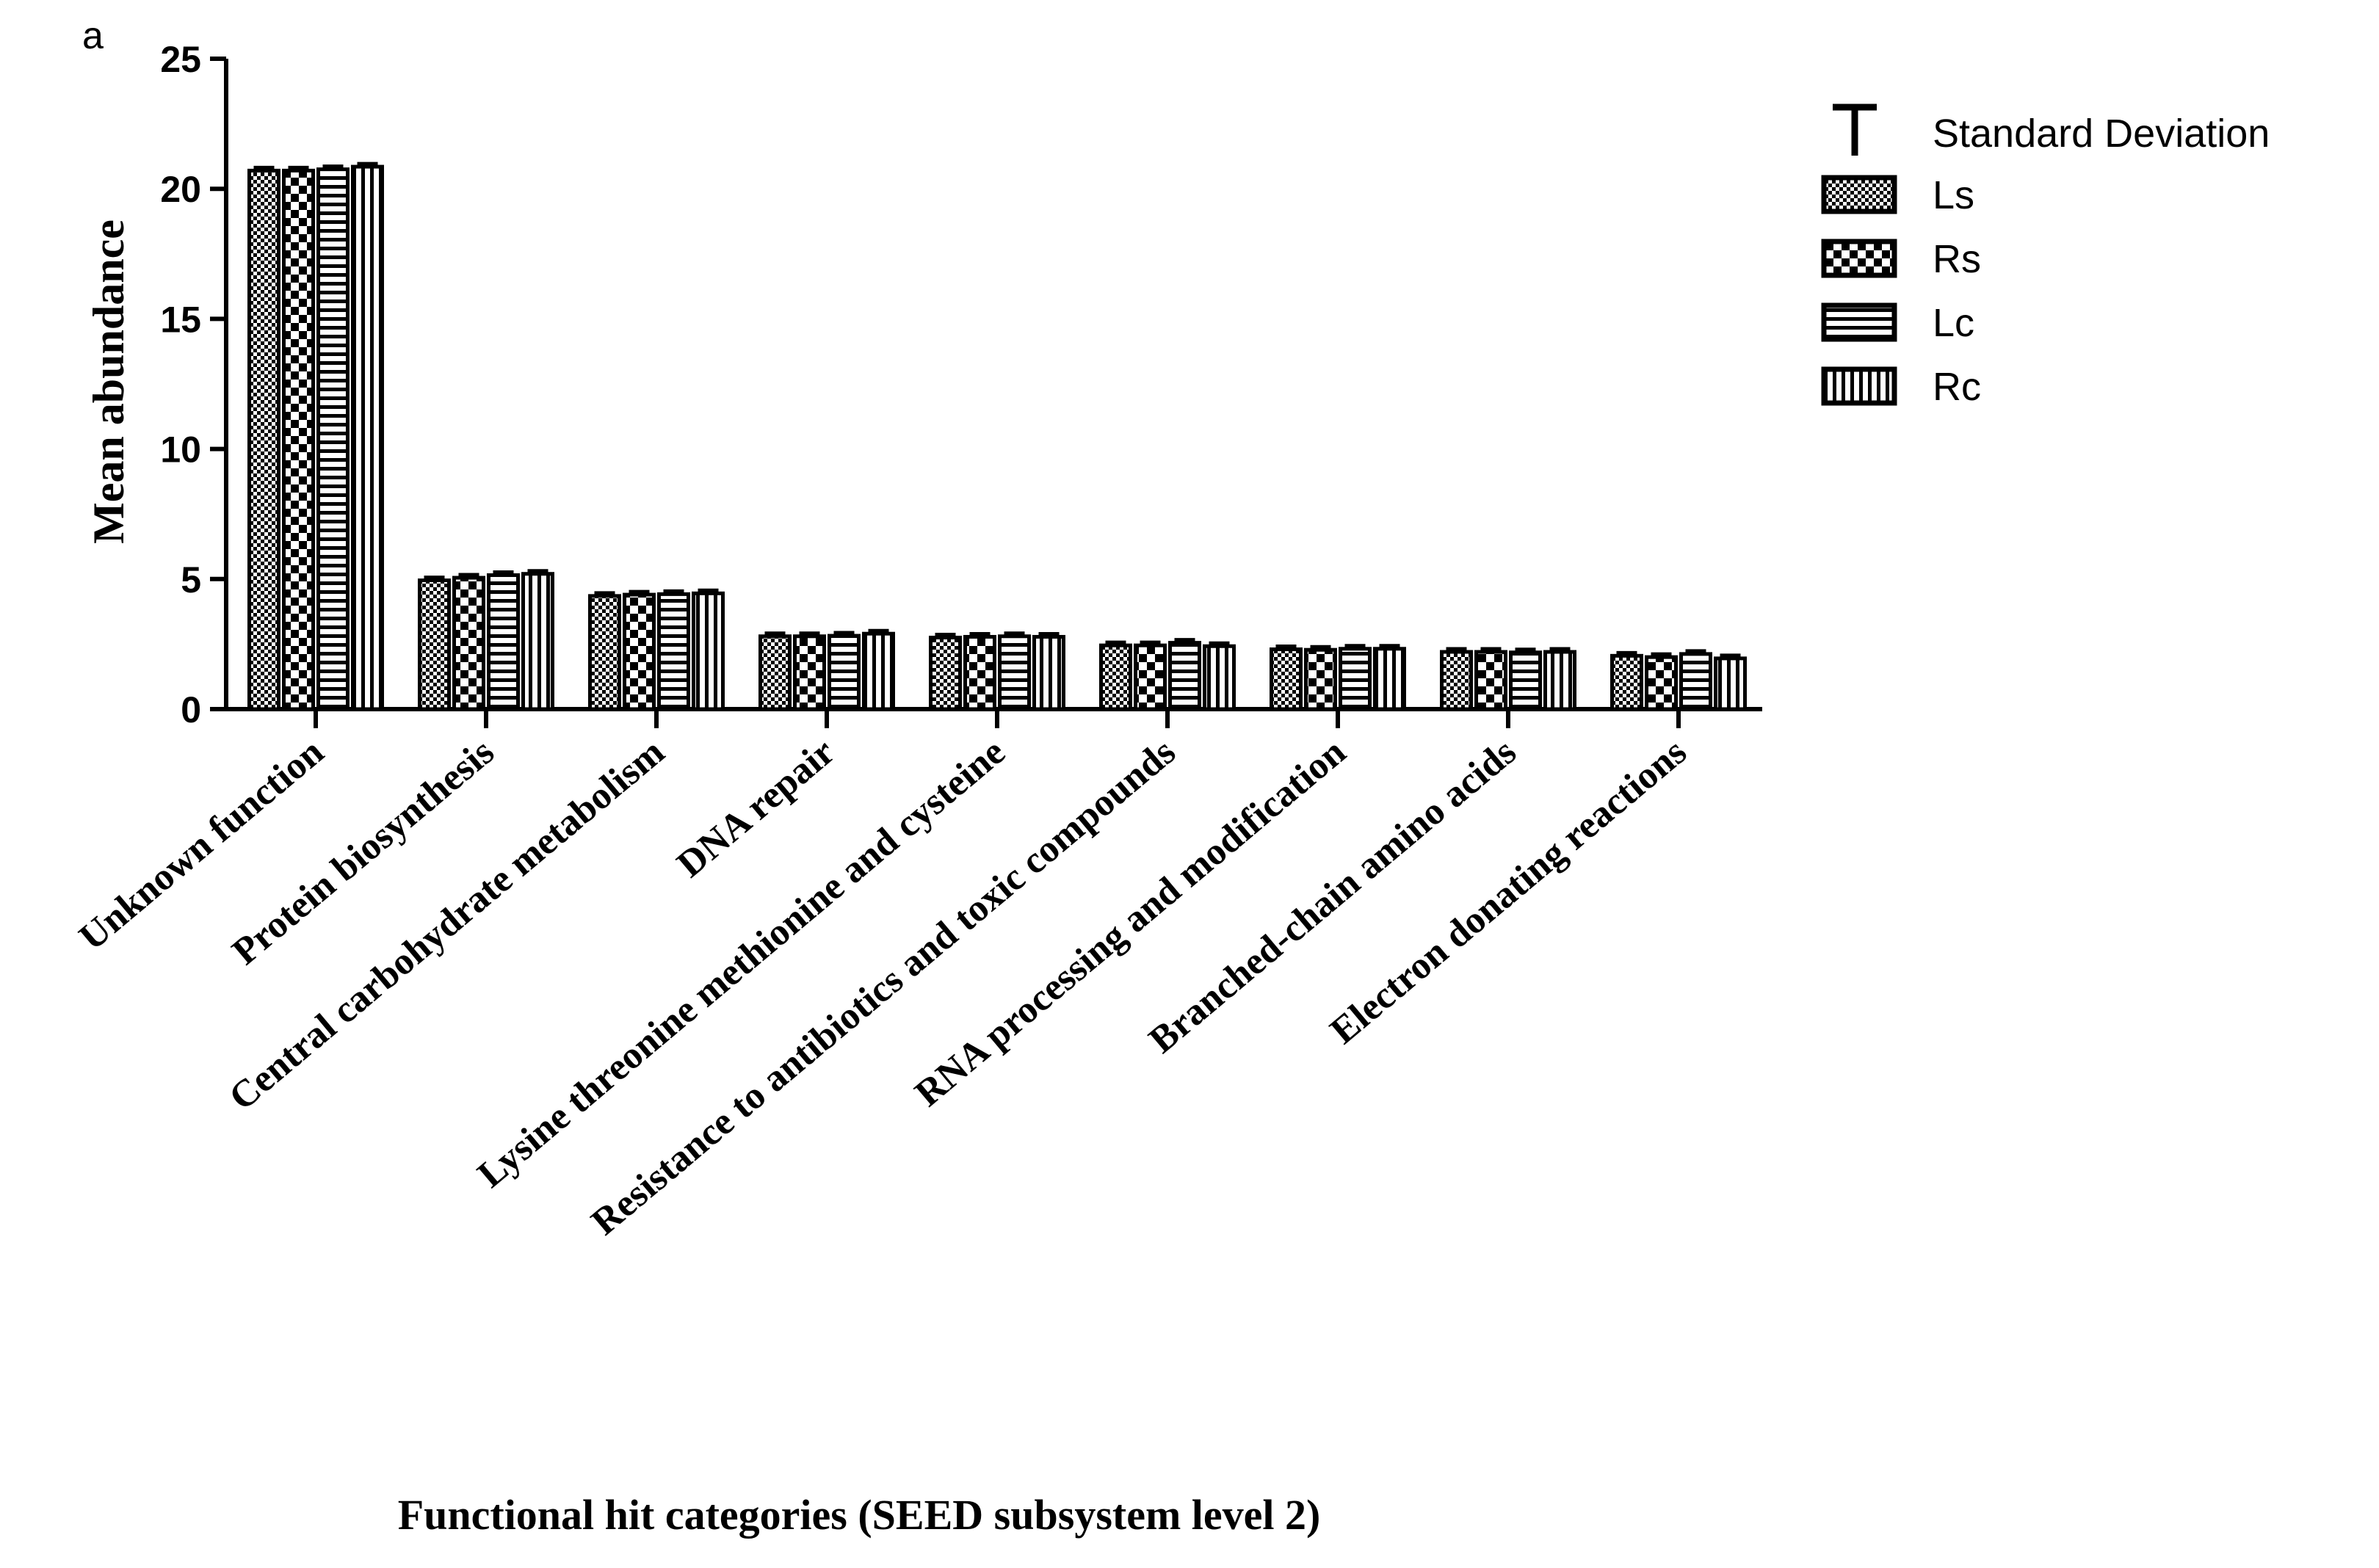 The image size is (2379, 1568). What do you see at coordinates (1957, 387) in the screenshot?
I see `legend-label-rc: Rc` at bounding box center [1957, 387].